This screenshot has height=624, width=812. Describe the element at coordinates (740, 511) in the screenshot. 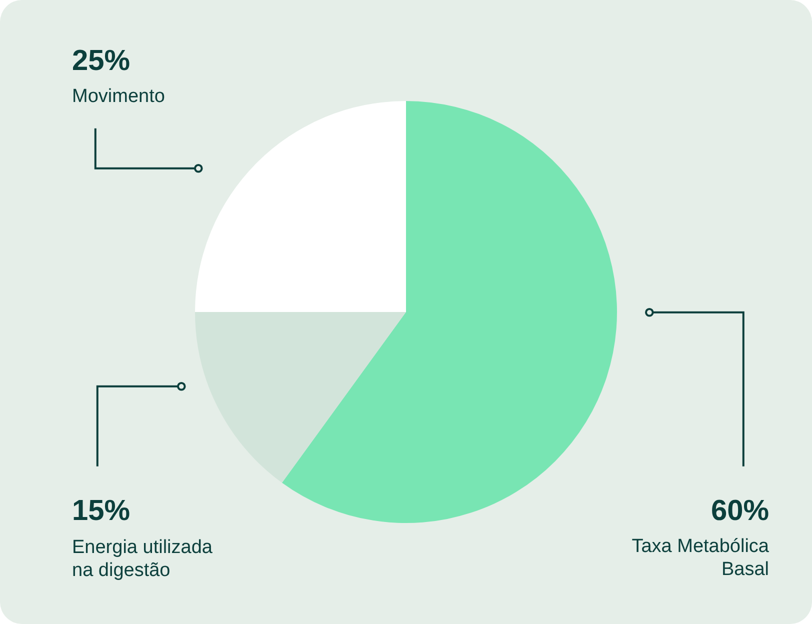

I see `data-label: 60%` at that location.